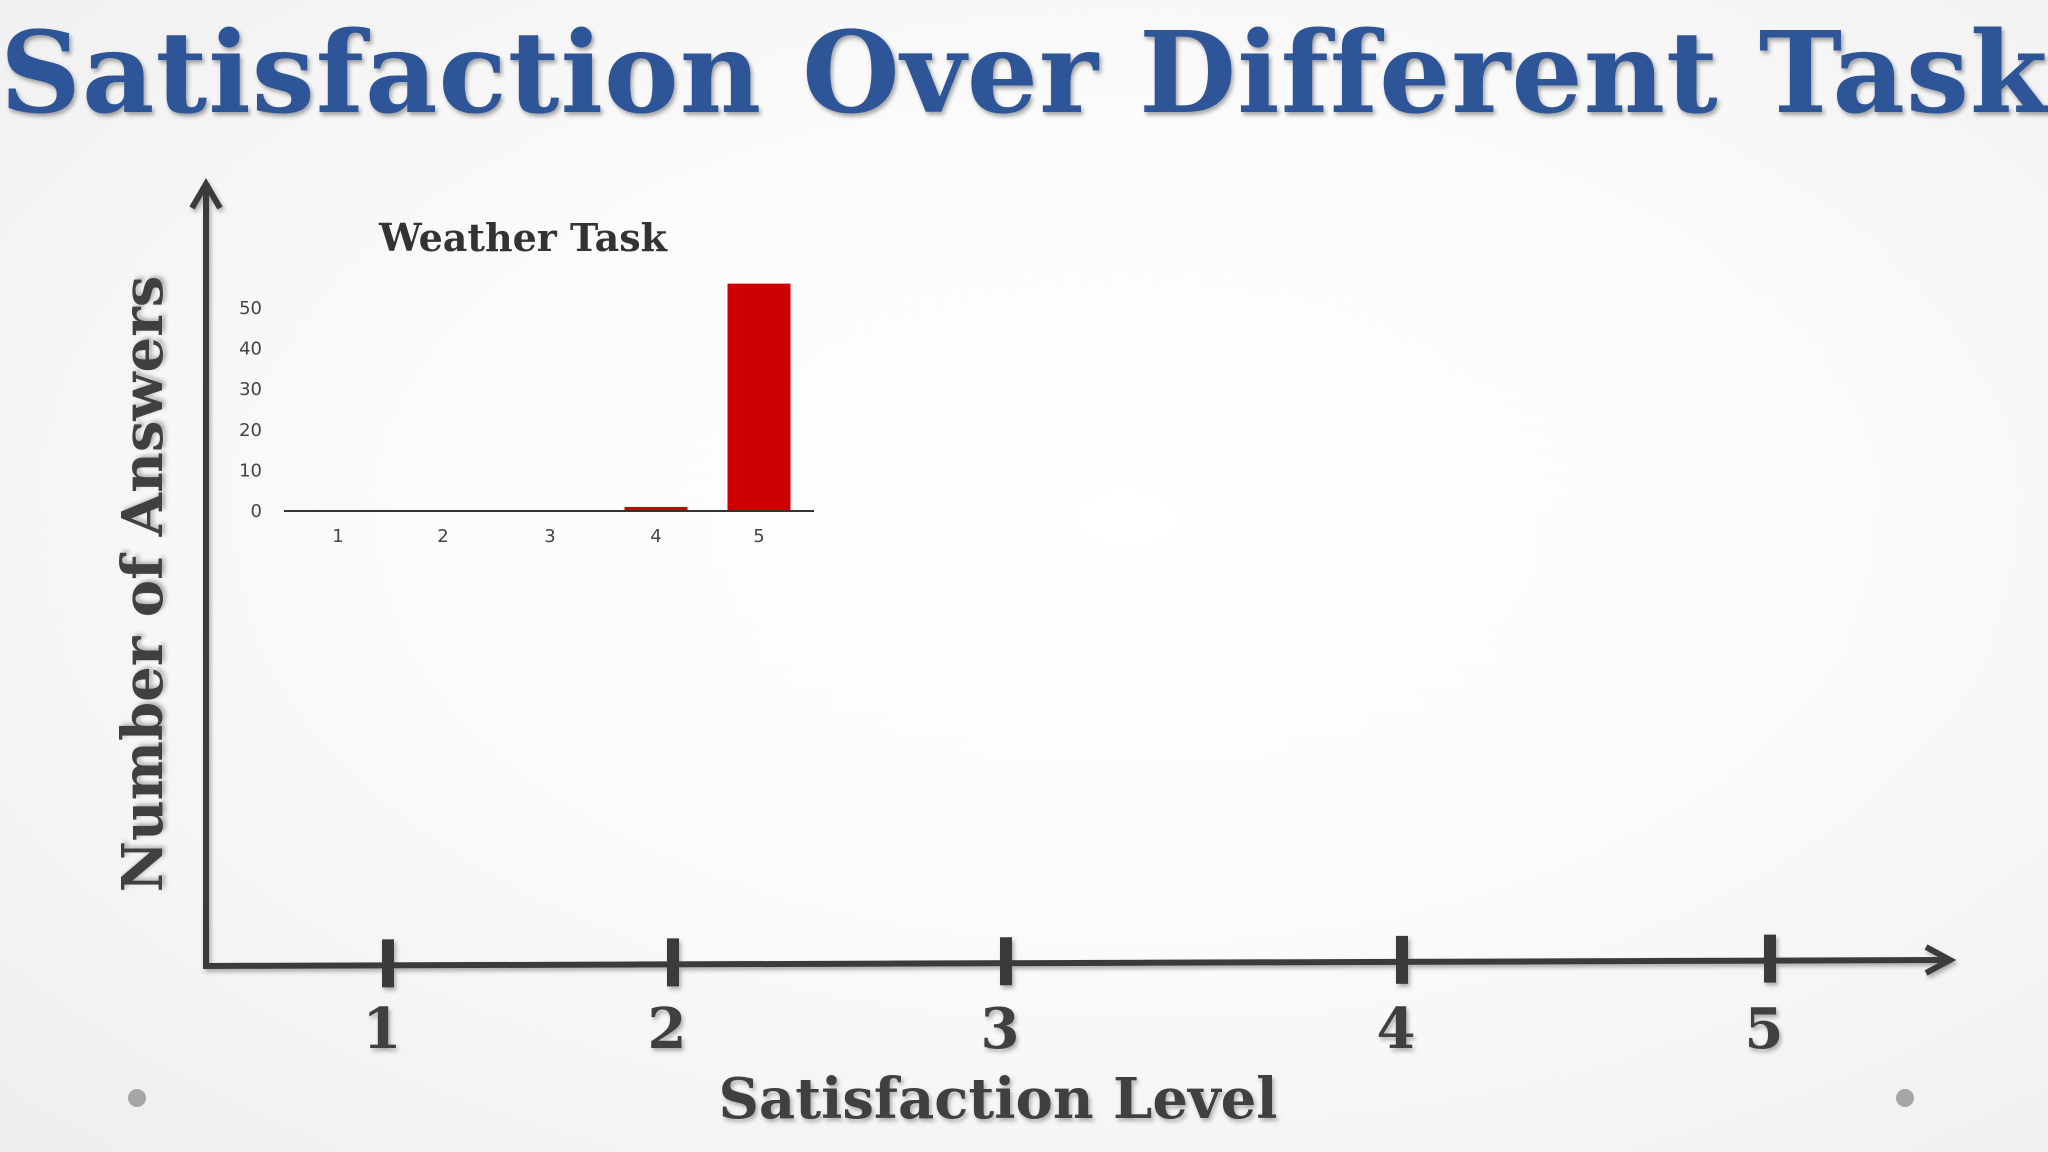 The height and width of the screenshot is (1152, 2048). I want to click on decor-dot-right, so click(1905, 1098).